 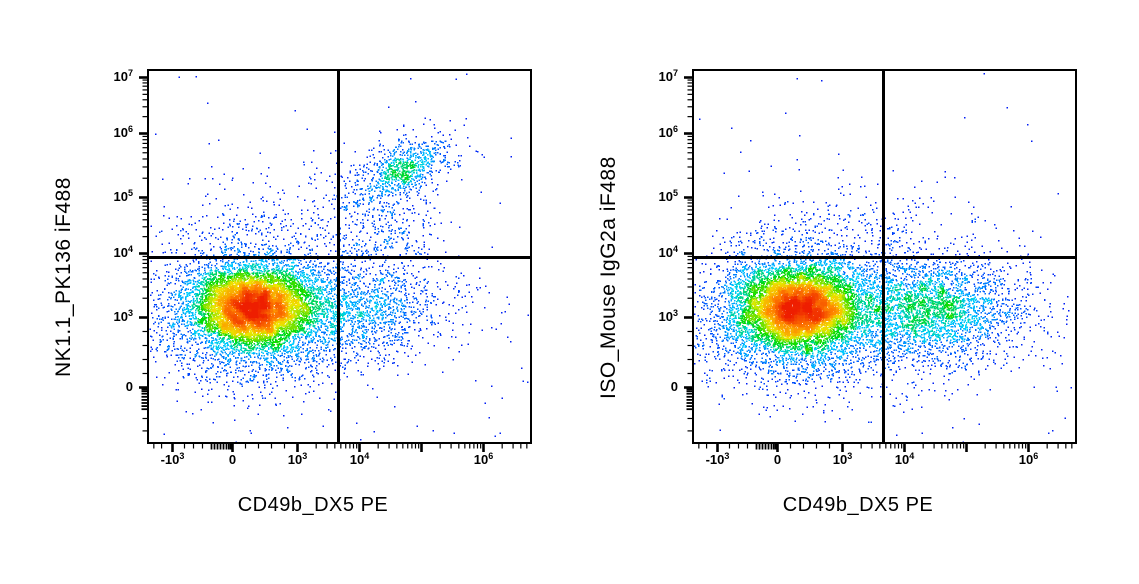 I want to click on y-axis-title: NK1.1_PK136 iF488, so click(x=63, y=277).